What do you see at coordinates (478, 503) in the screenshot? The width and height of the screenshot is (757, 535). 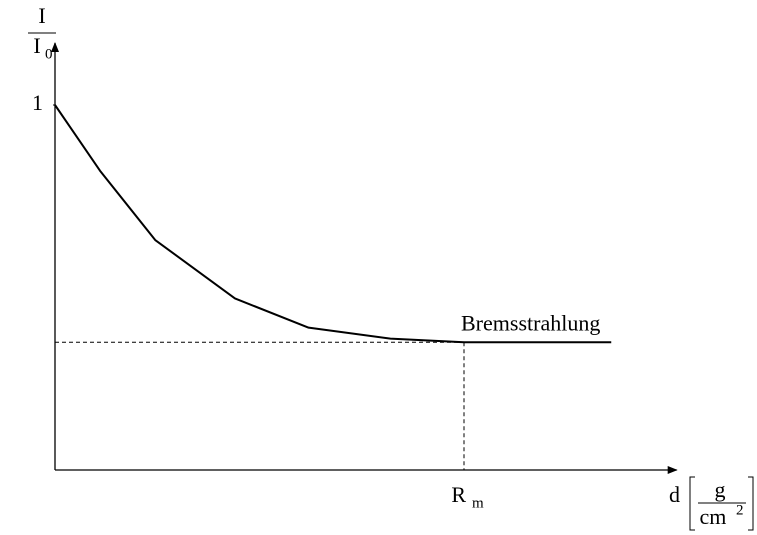 I see `range-marker-subscript: m` at bounding box center [478, 503].